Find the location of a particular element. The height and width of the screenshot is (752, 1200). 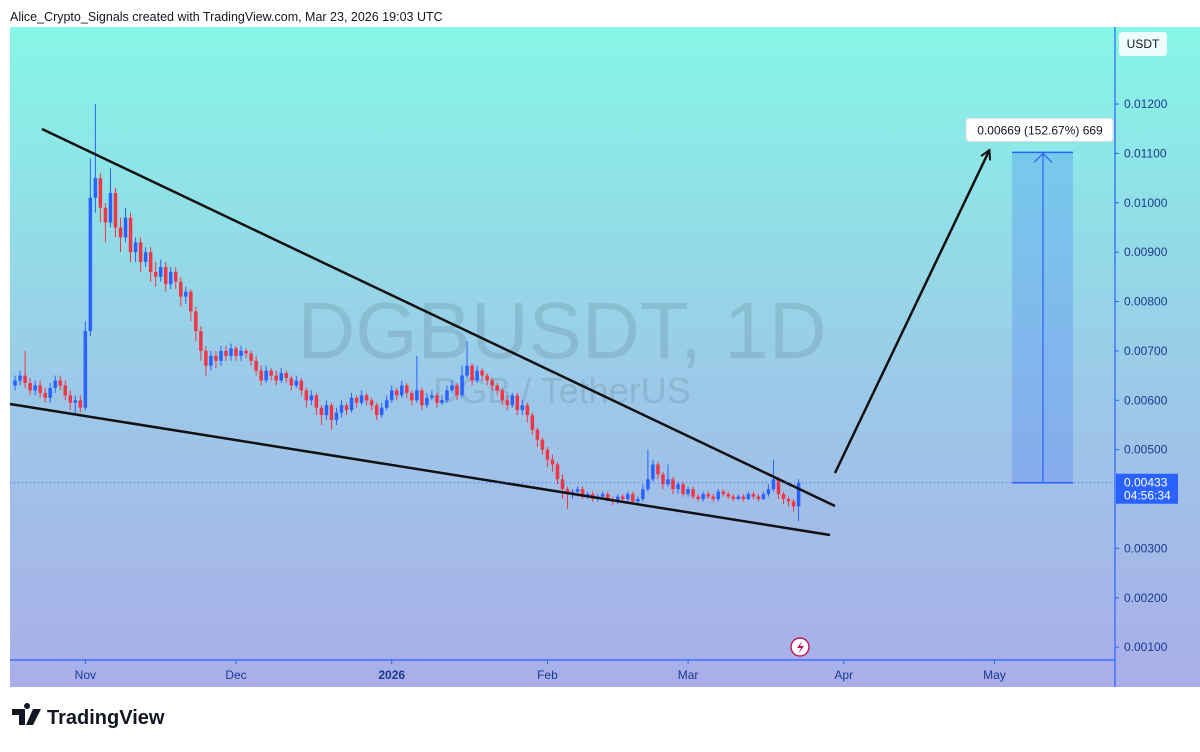

y-tick-label: 0.01000 is located at coordinates (1146, 203).